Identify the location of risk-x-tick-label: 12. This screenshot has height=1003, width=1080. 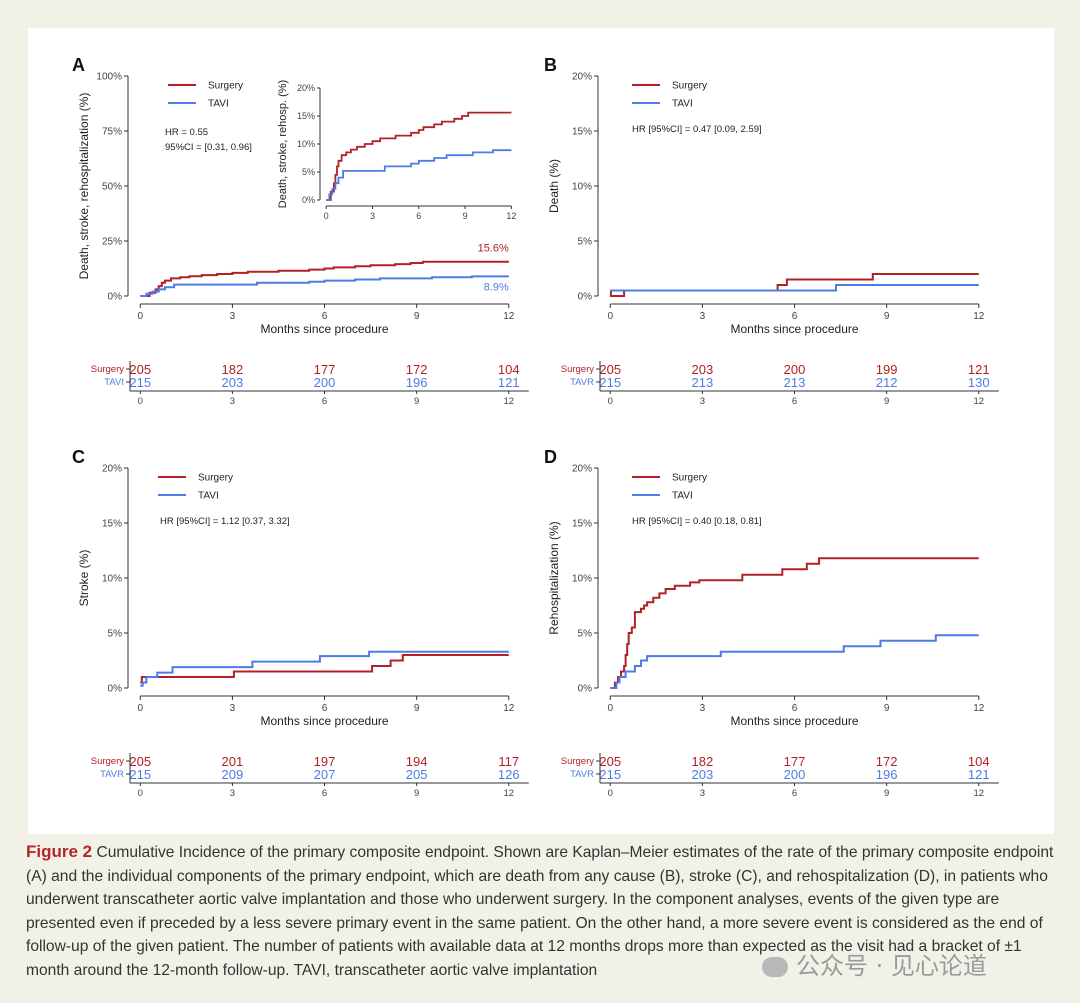
(978, 793).